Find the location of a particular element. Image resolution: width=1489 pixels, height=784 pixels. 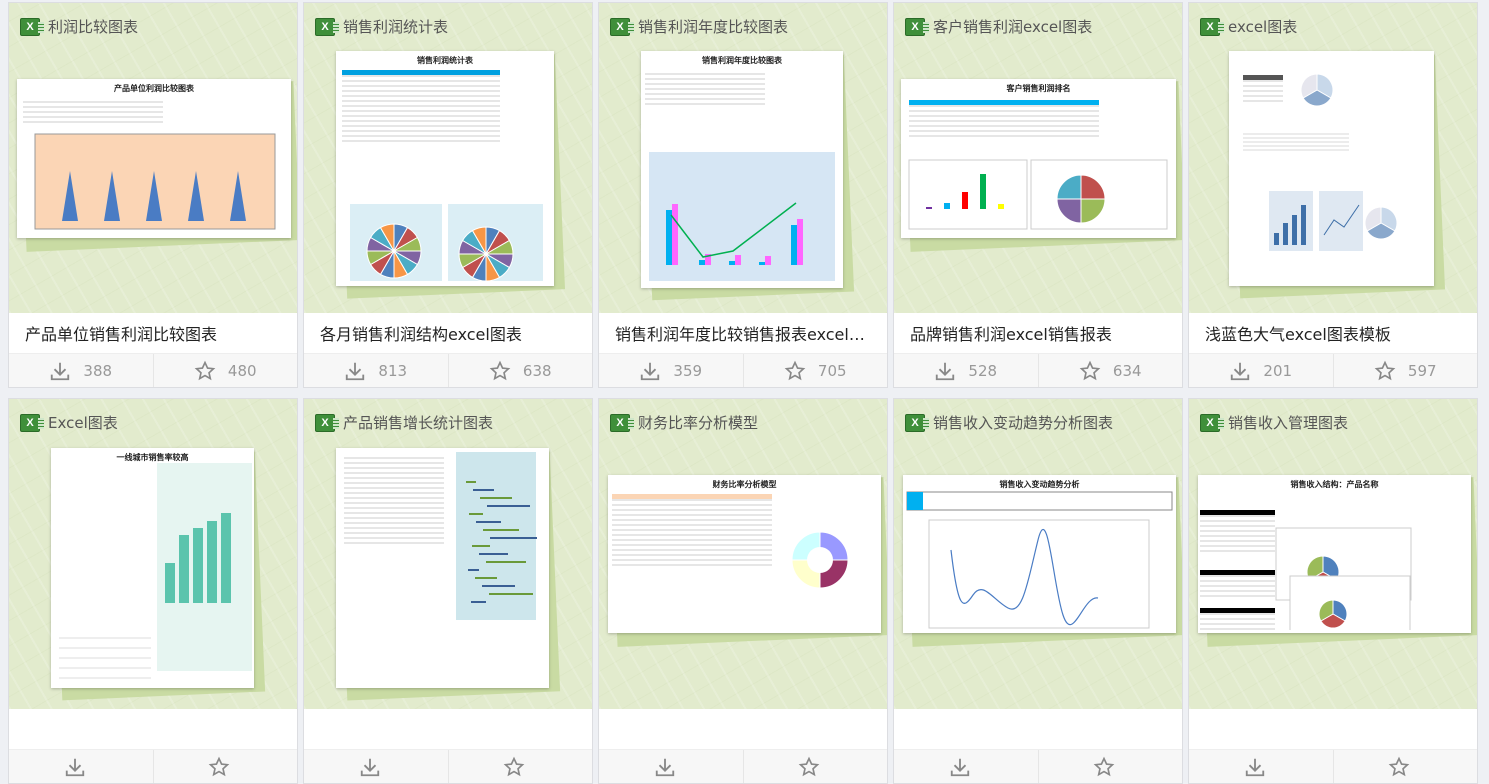

download-button: 528 is located at coordinates (966, 370).